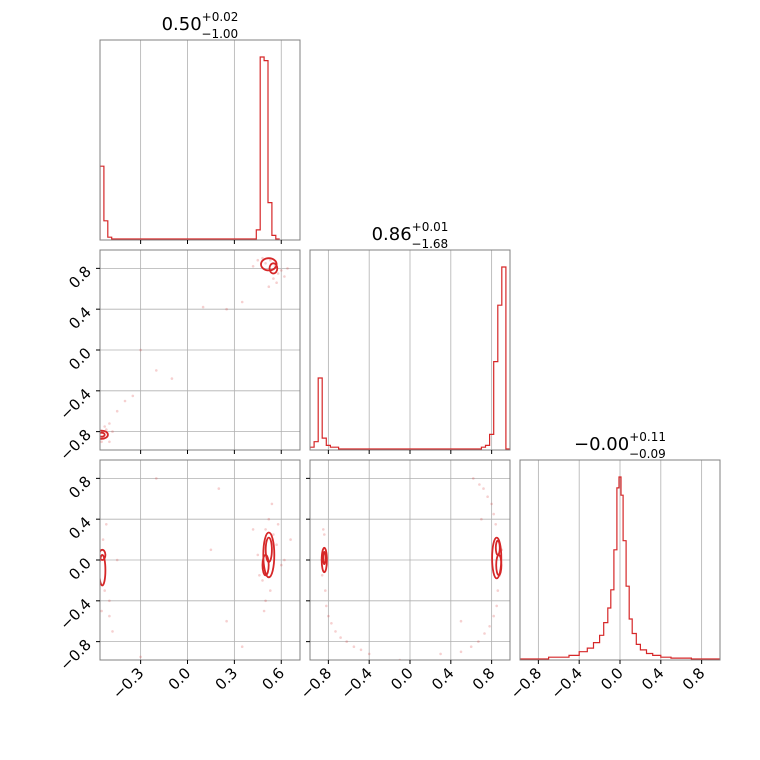 This screenshot has width=760, height=760. What do you see at coordinates (526, 683) in the screenshot?
I see `hist-2-xtick-label: −0.8` at bounding box center [526, 683].